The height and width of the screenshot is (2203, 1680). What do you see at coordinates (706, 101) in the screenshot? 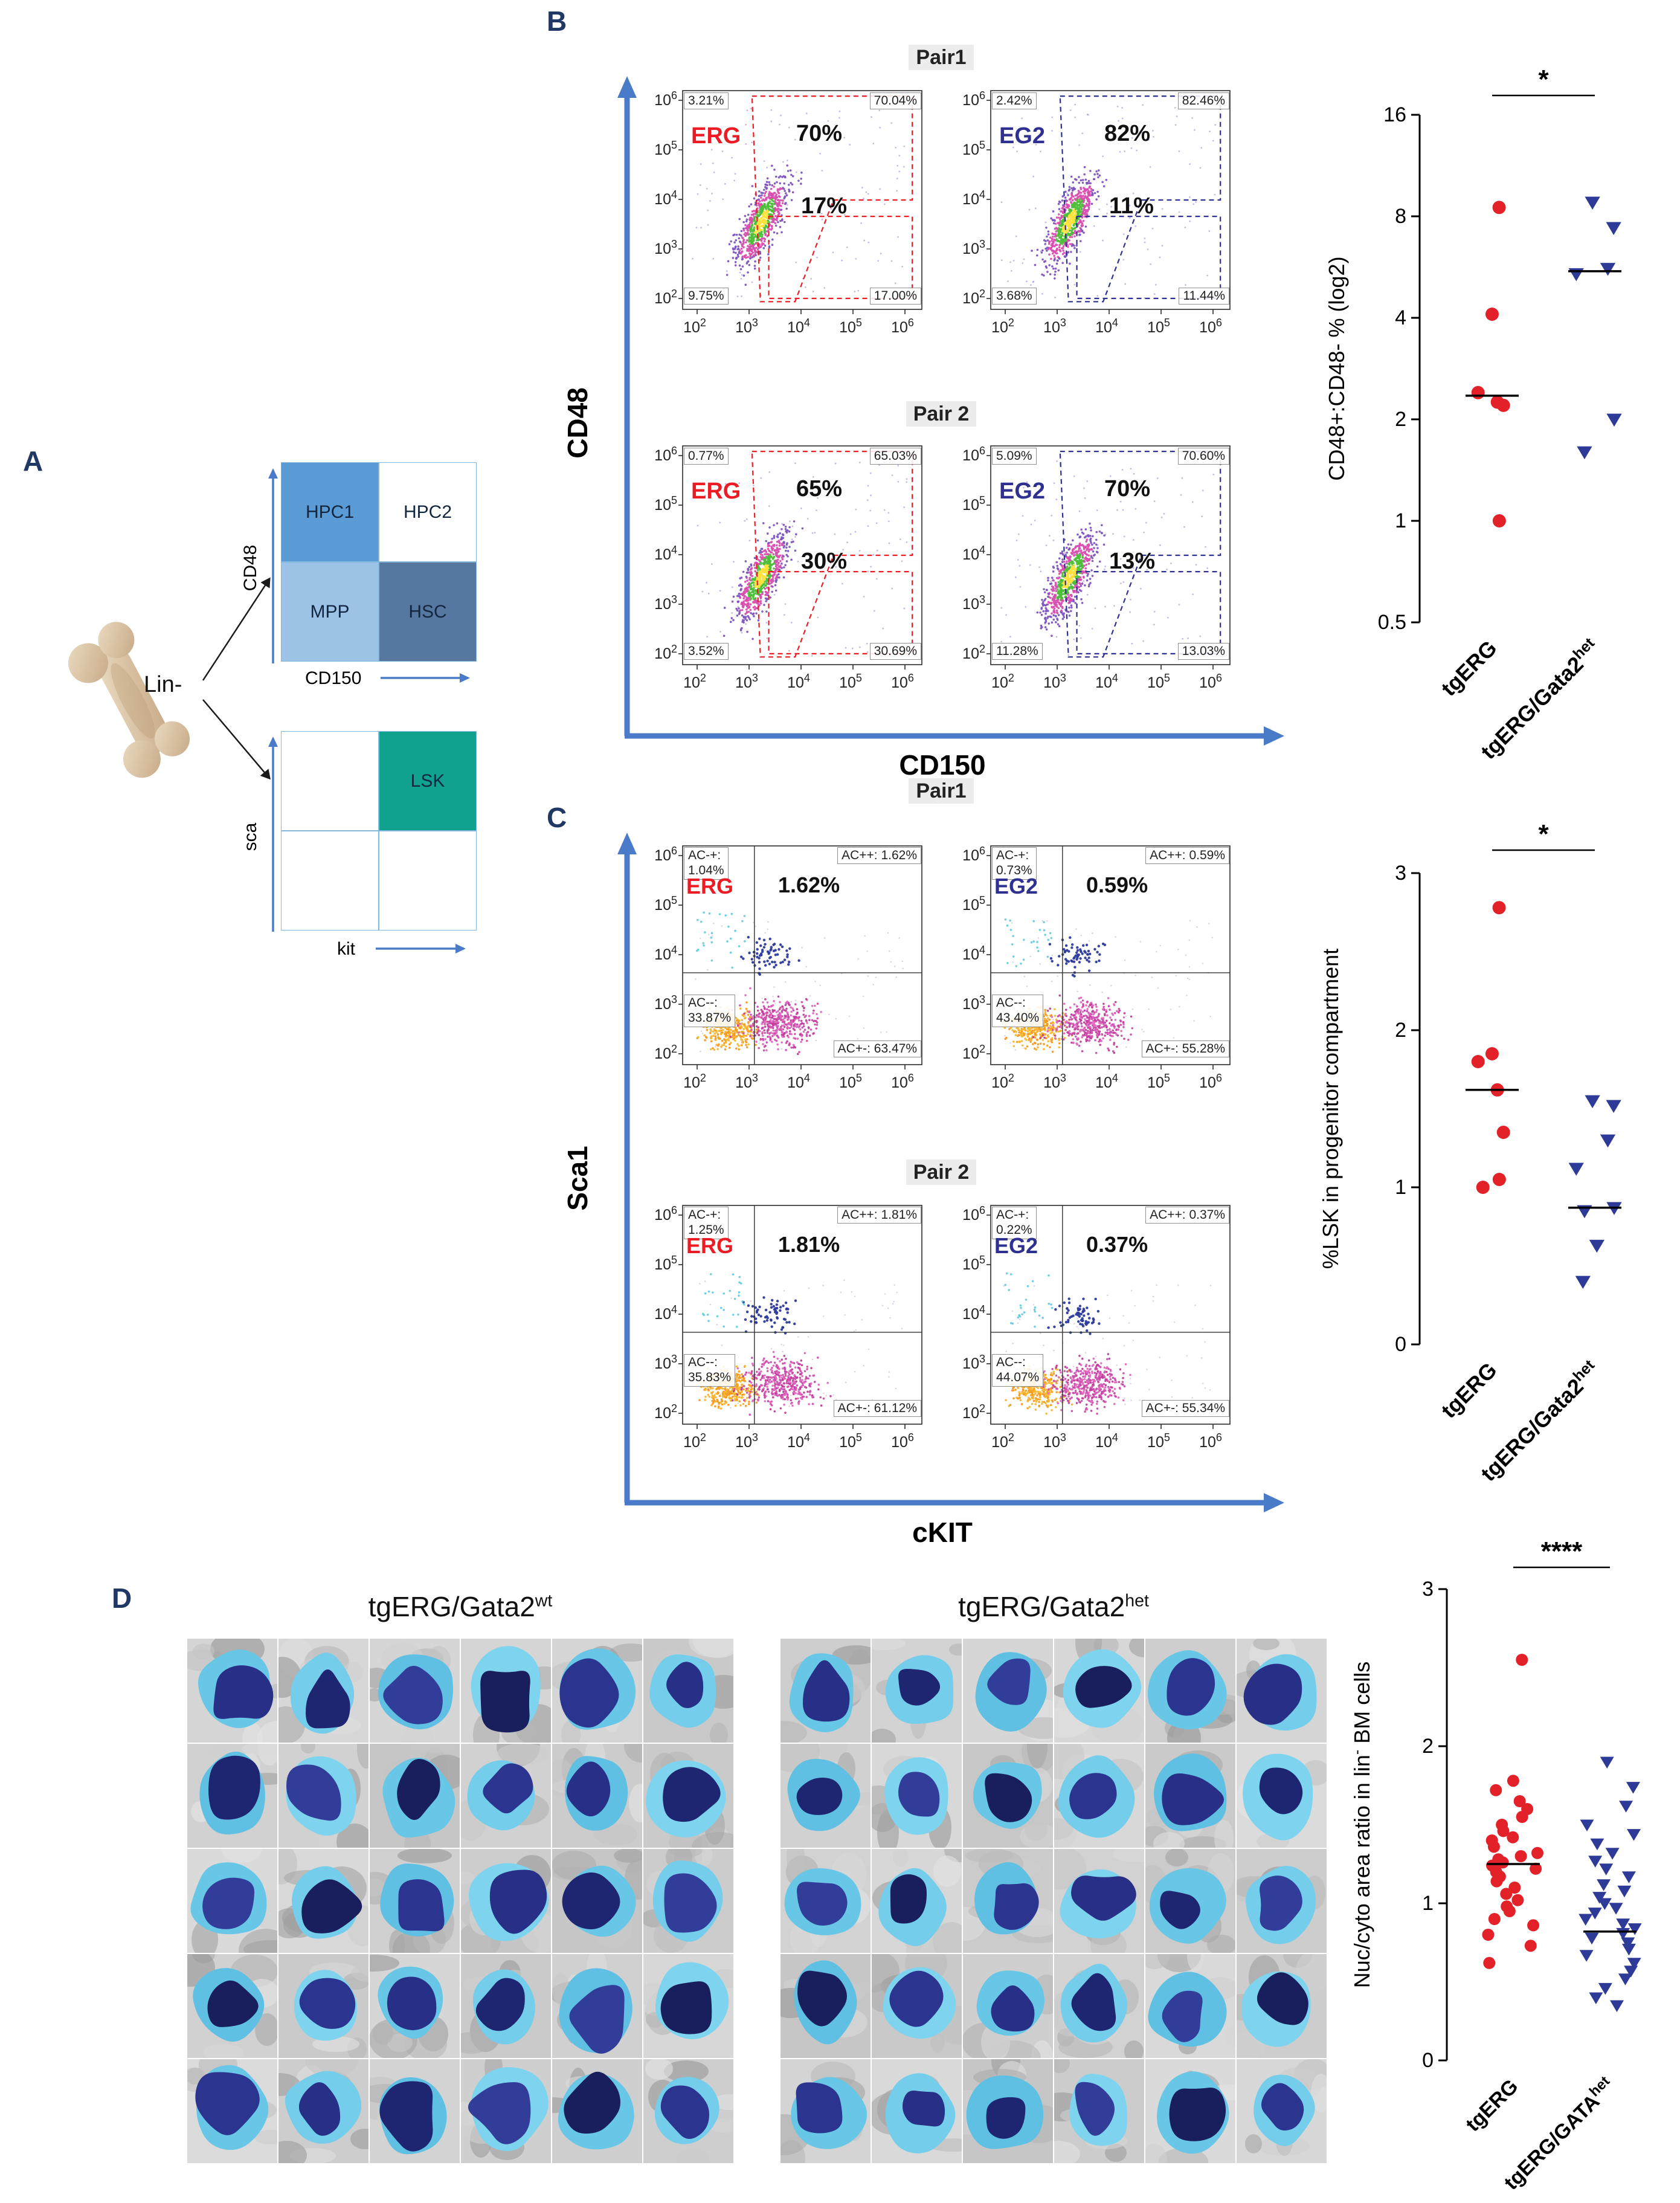
I see `pct-top-left: 3.21%` at bounding box center [706, 101].